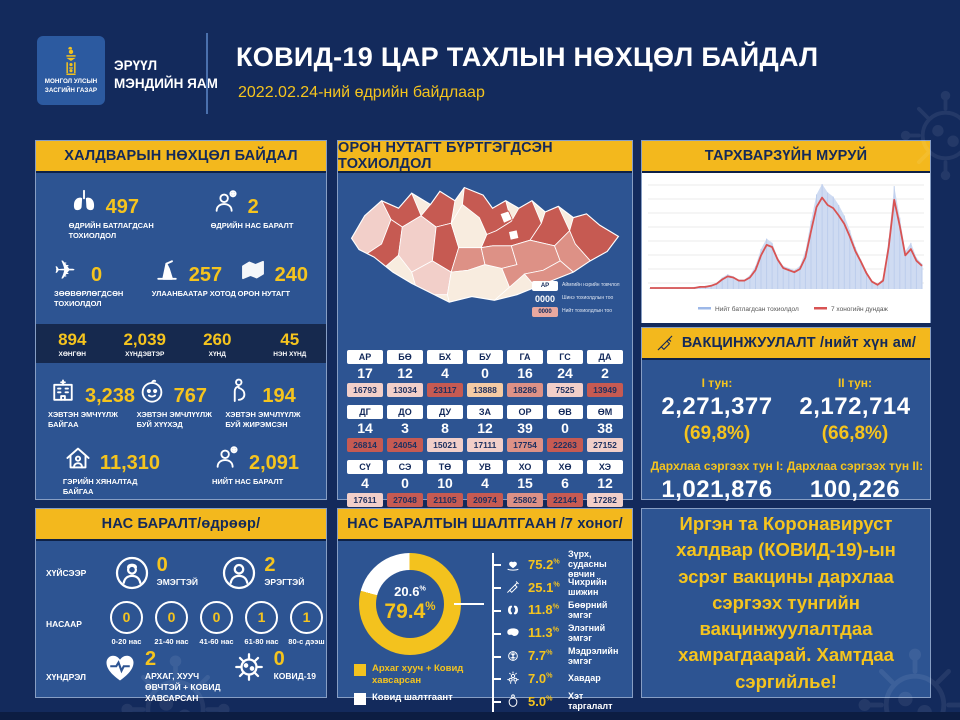 Image resolution: width=960 pixels, height=720 pixels. Describe the element at coordinates (590, 701) in the screenshot. I see `cause-name: Хэт таргалалт` at that location.